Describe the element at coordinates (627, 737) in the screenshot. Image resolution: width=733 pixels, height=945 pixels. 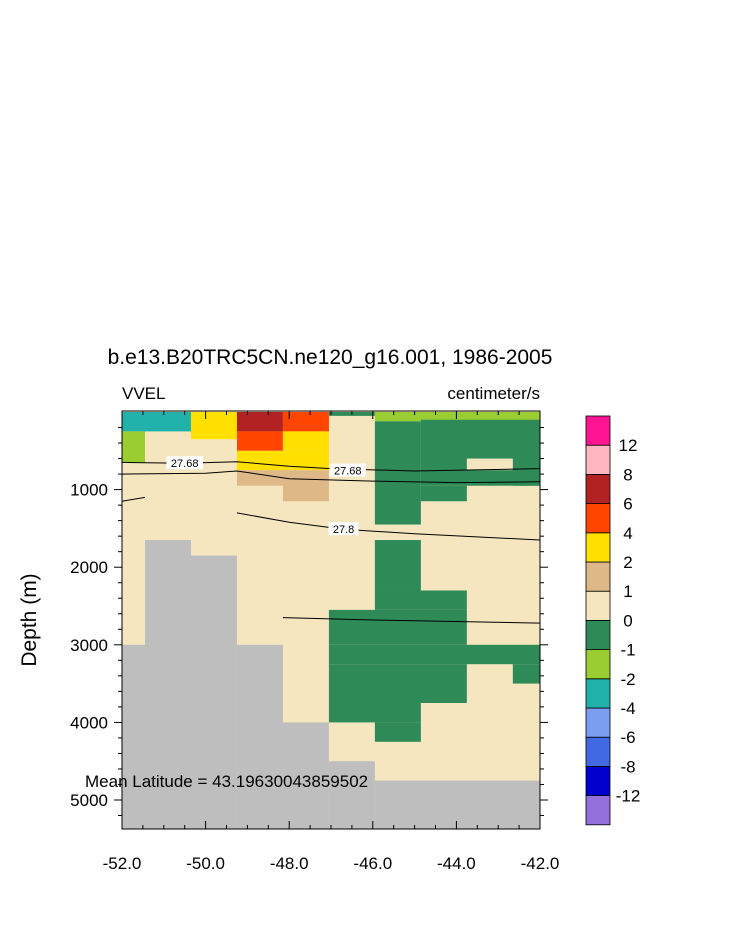
I see `colorbar-label: -6` at that location.